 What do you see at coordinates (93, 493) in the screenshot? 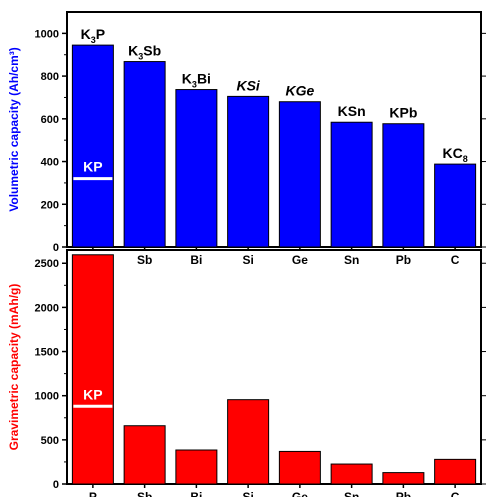
I see `x-tick-label: P` at bounding box center [93, 493].